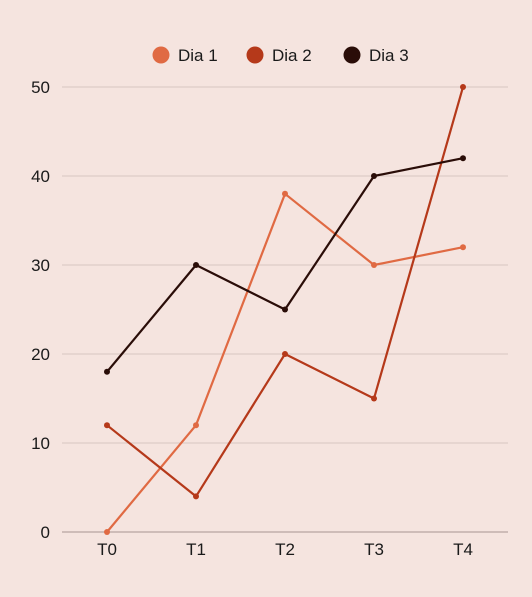 This screenshot has height=597, width=532. What do you see at coordinates (45, 532) in the screenshot?
I see `y-tick-label: 0` at bounding box center [45, 532].